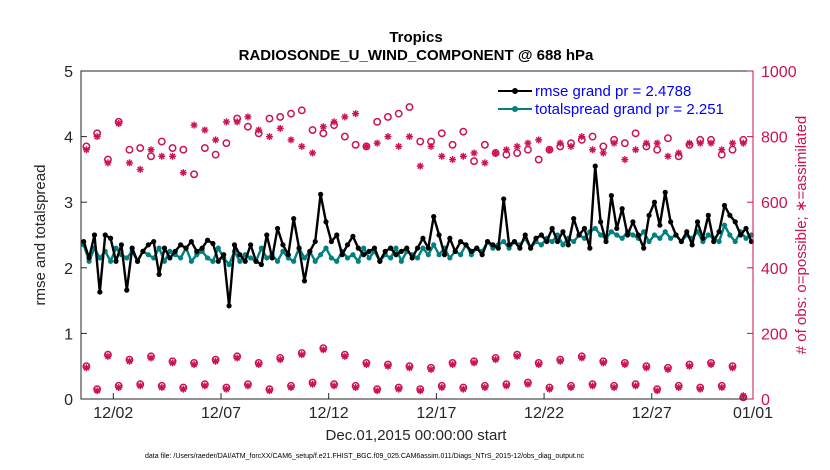  Describe the element at coordinates (40, 235) in the screenshot. I see `y-axis-left-label: rmse and totalspread` at that location.